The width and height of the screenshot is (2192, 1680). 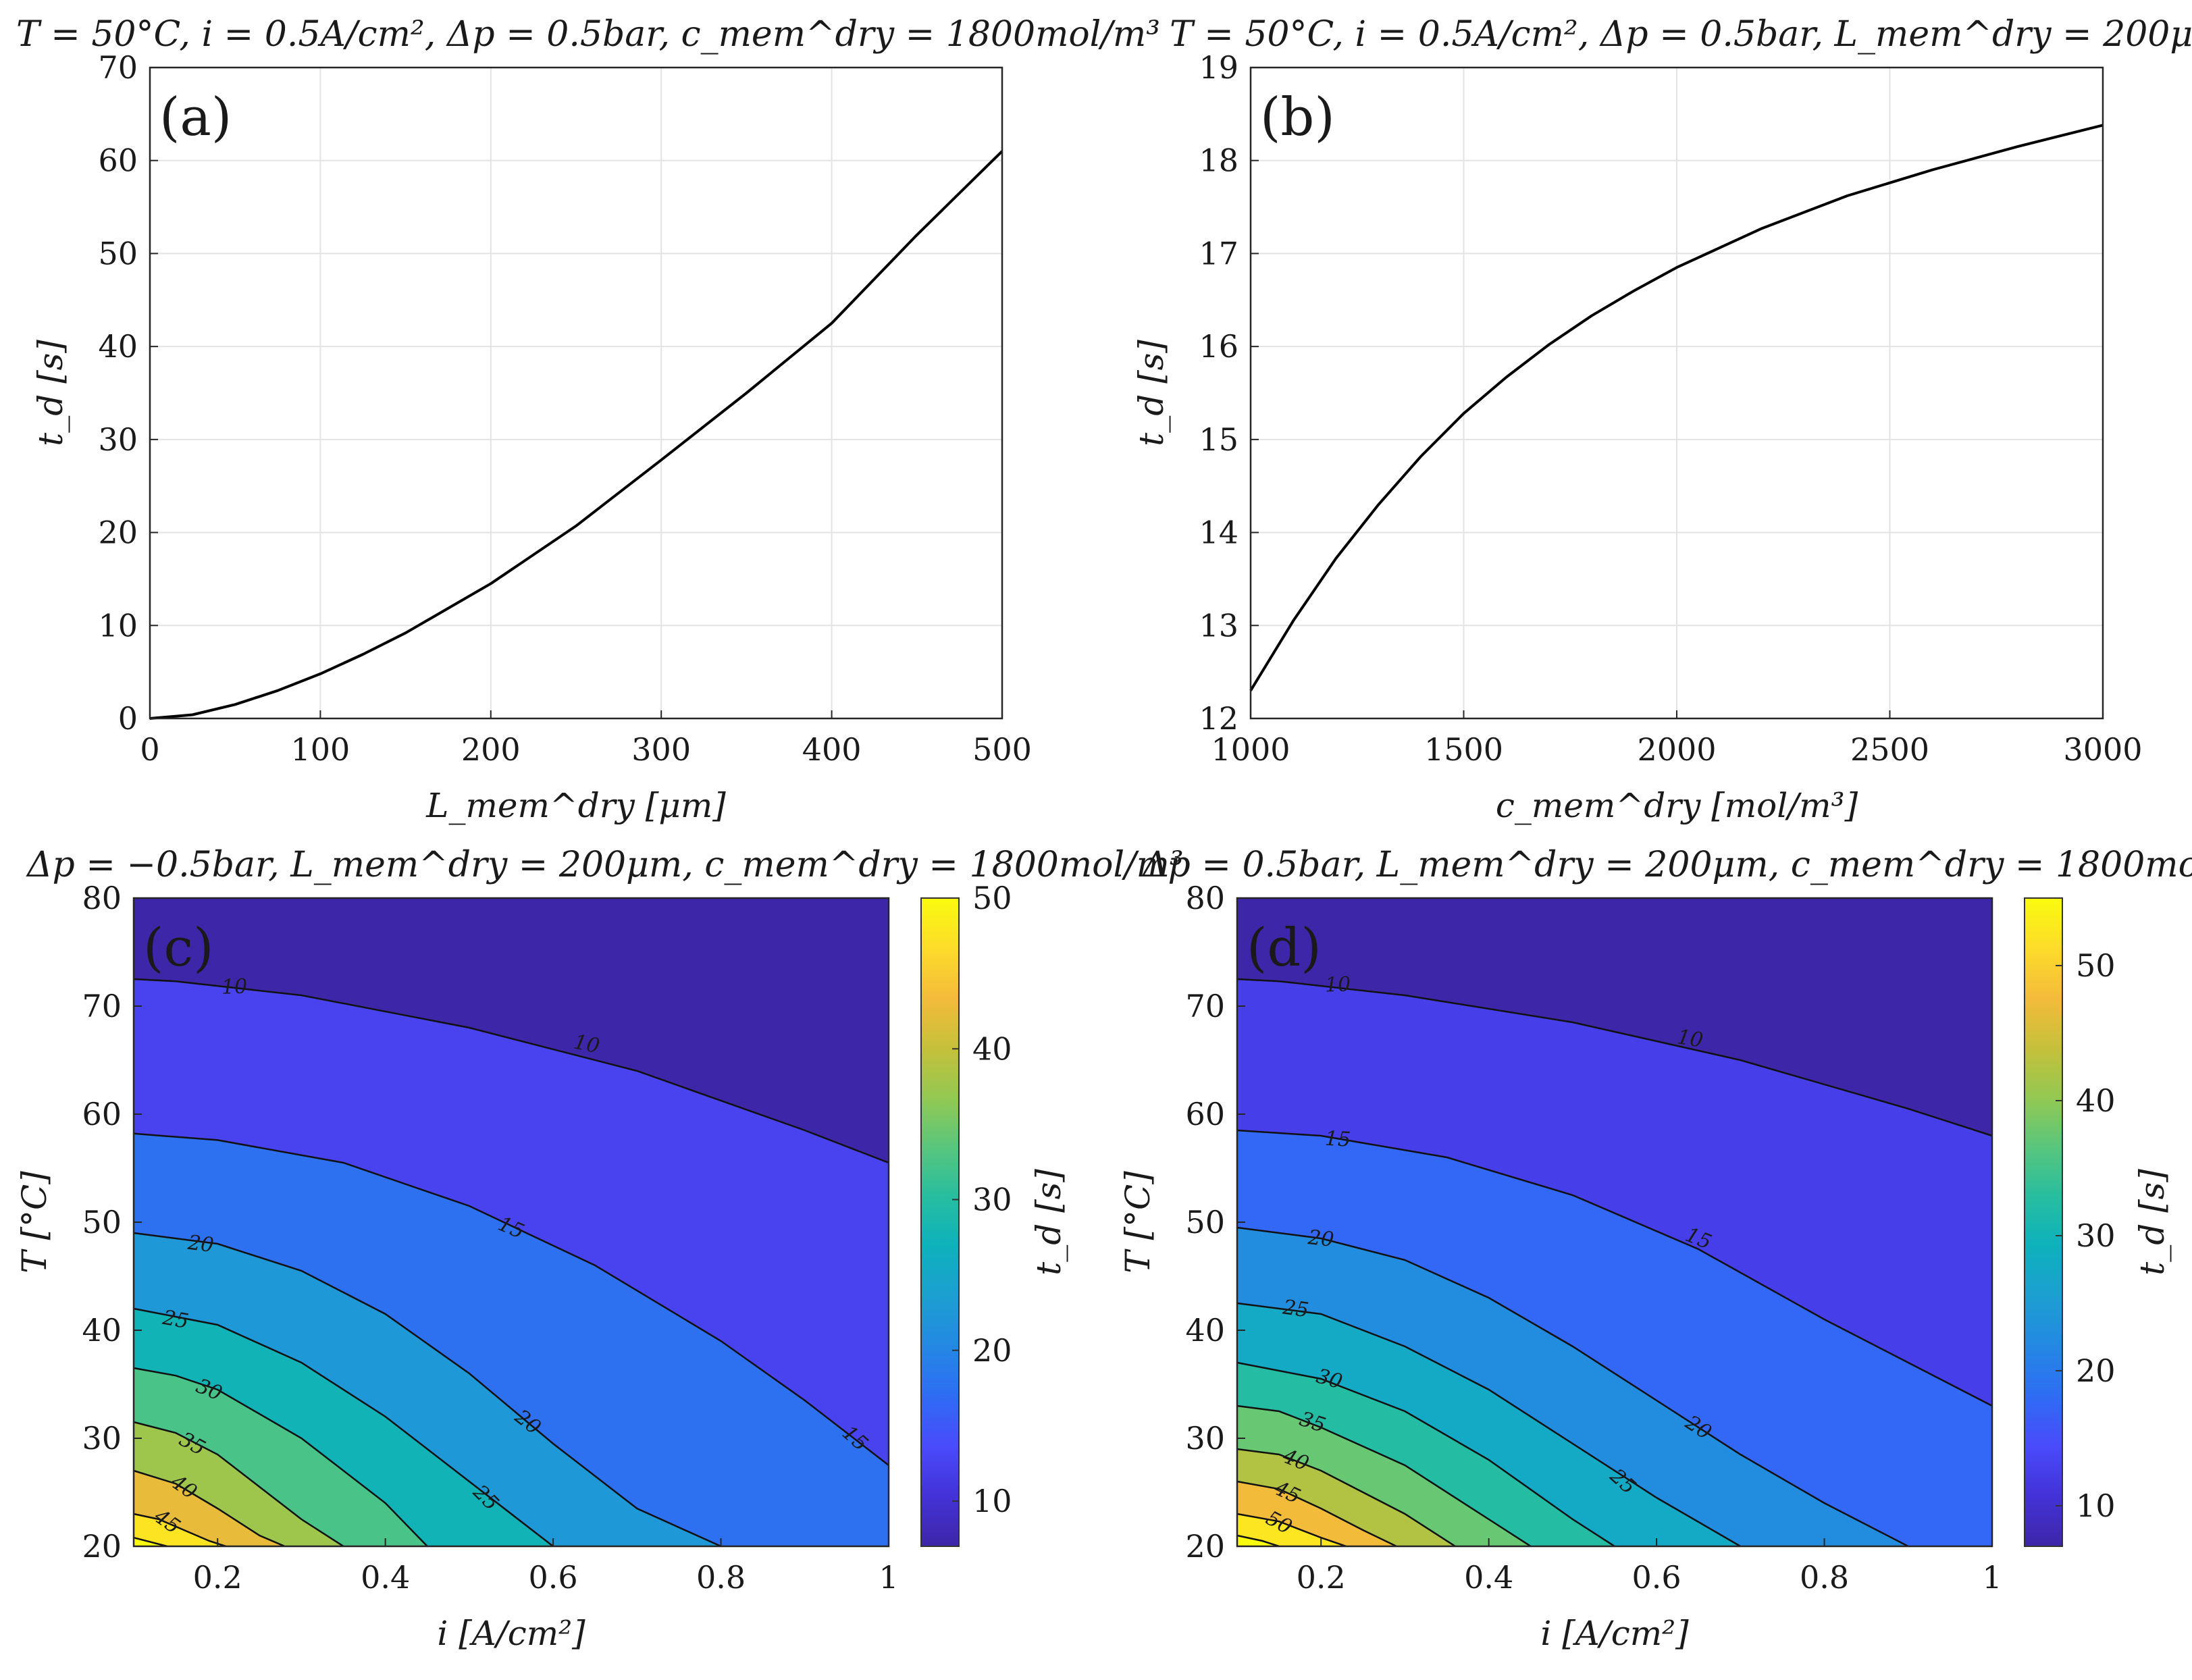 I want to click on y-tick-label: 14, so click(x=1218, y=533).